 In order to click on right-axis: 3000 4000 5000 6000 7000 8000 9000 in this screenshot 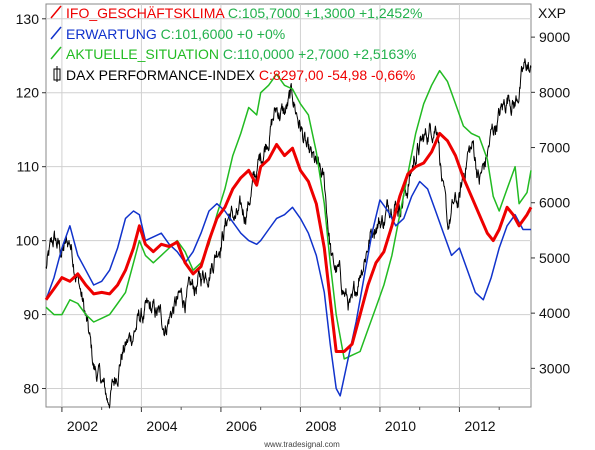, I will do `click(550, 202)`.